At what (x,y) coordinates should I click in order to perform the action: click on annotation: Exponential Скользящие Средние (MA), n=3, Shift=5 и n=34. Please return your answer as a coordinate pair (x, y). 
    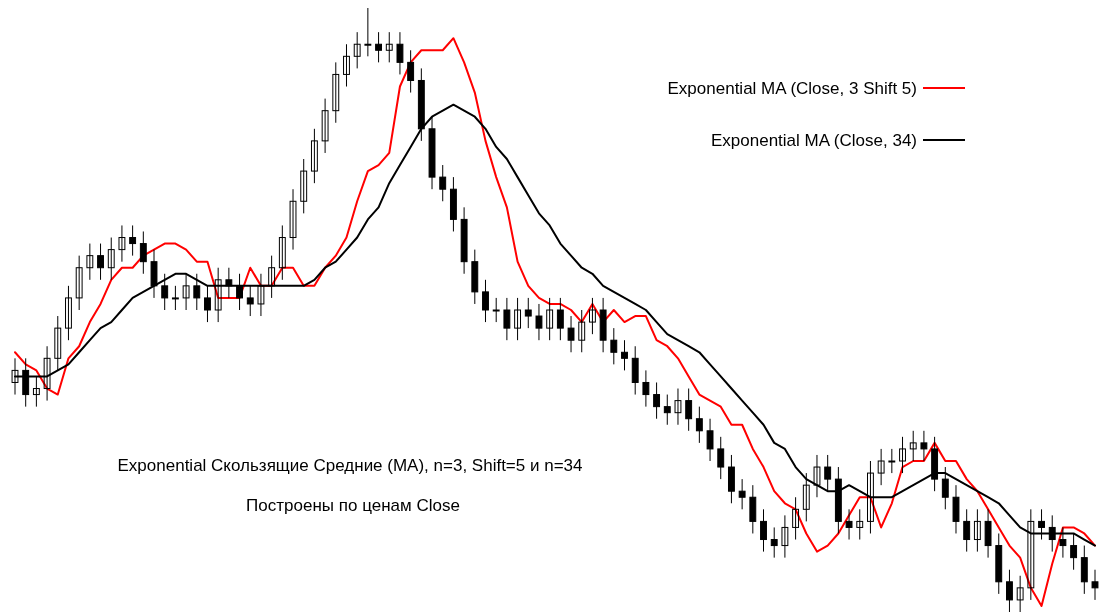
    Looking at the image, I should click on (350, 465).